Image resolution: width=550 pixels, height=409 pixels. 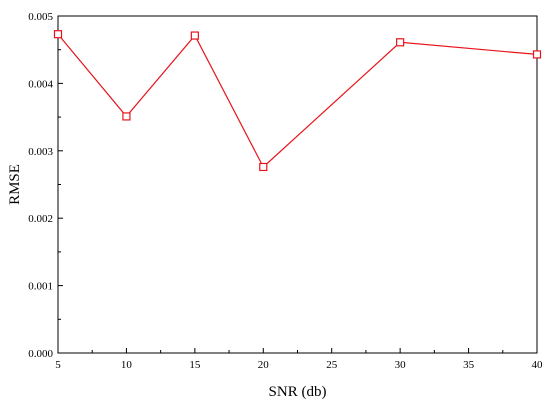 I want to click on x-tick-label: 5, so click(x=58, y=365).